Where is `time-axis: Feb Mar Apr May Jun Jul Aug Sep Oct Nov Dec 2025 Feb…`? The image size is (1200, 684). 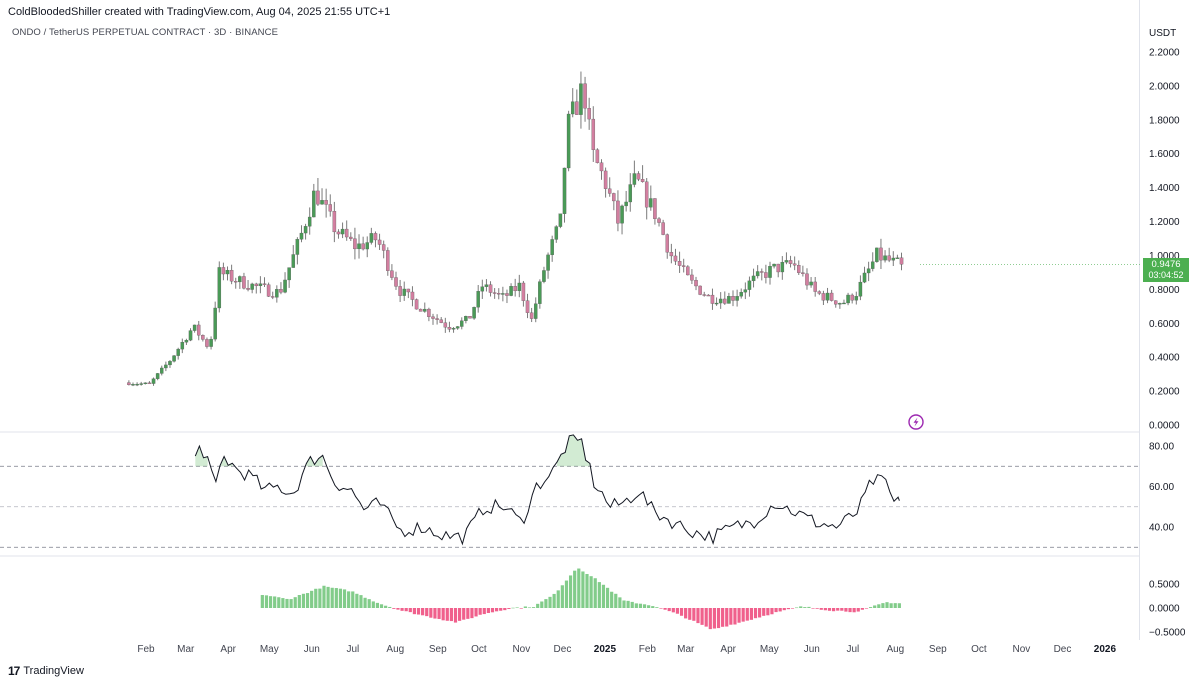
time-axis: Feb Mar Apr May Jun Jul Aug Sep Oct Nov Dec 2025 Feb… is located at coordinates (626, 649).